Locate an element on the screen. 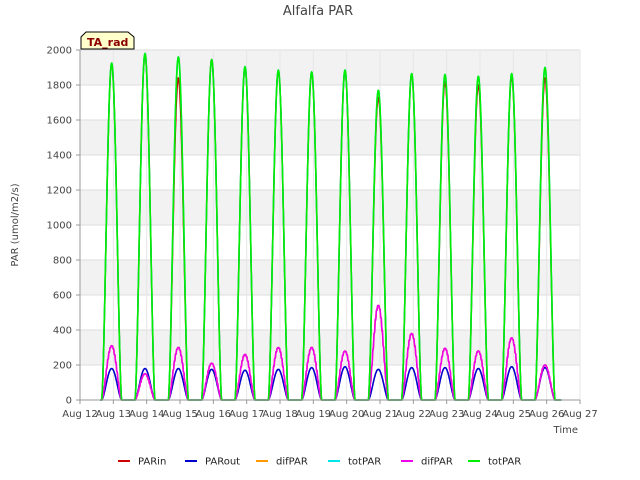  y-tick-label: 1600 is located at coordinates (59, 121).